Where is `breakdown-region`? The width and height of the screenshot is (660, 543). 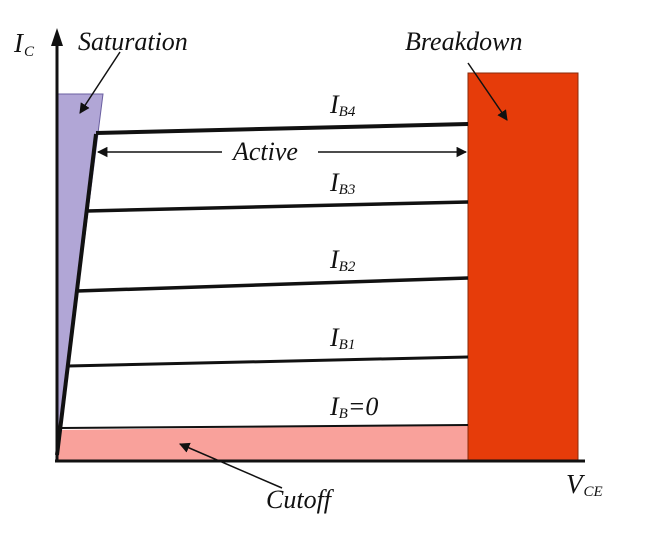
breakdown-region is located at coordinates (523, 267).